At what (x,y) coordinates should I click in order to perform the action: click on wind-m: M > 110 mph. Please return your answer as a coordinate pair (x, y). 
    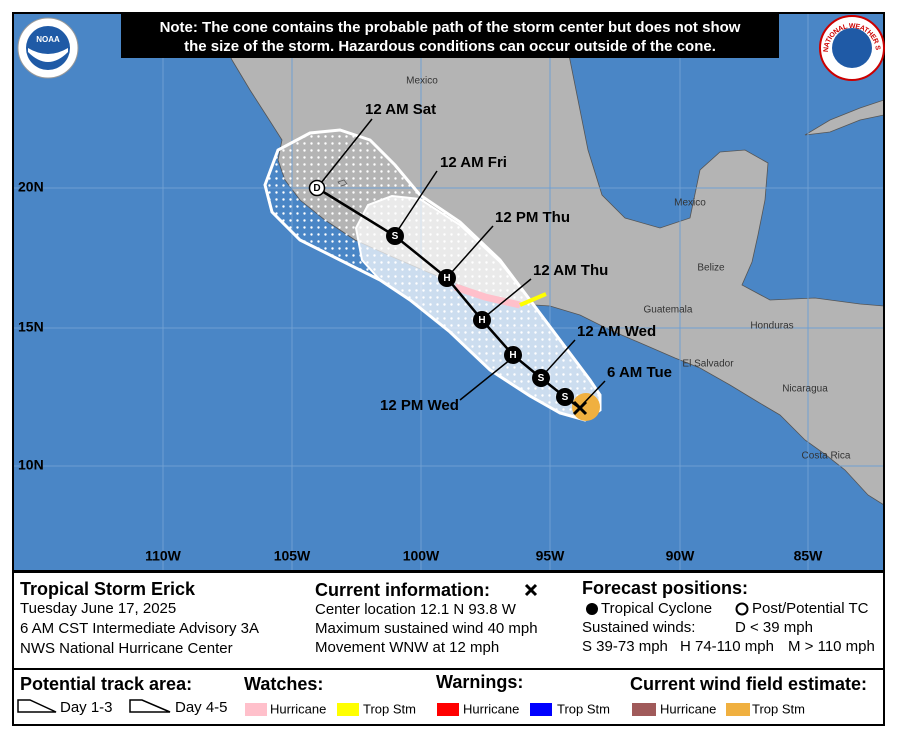
    Looking at the image, I should click on (831, 646).